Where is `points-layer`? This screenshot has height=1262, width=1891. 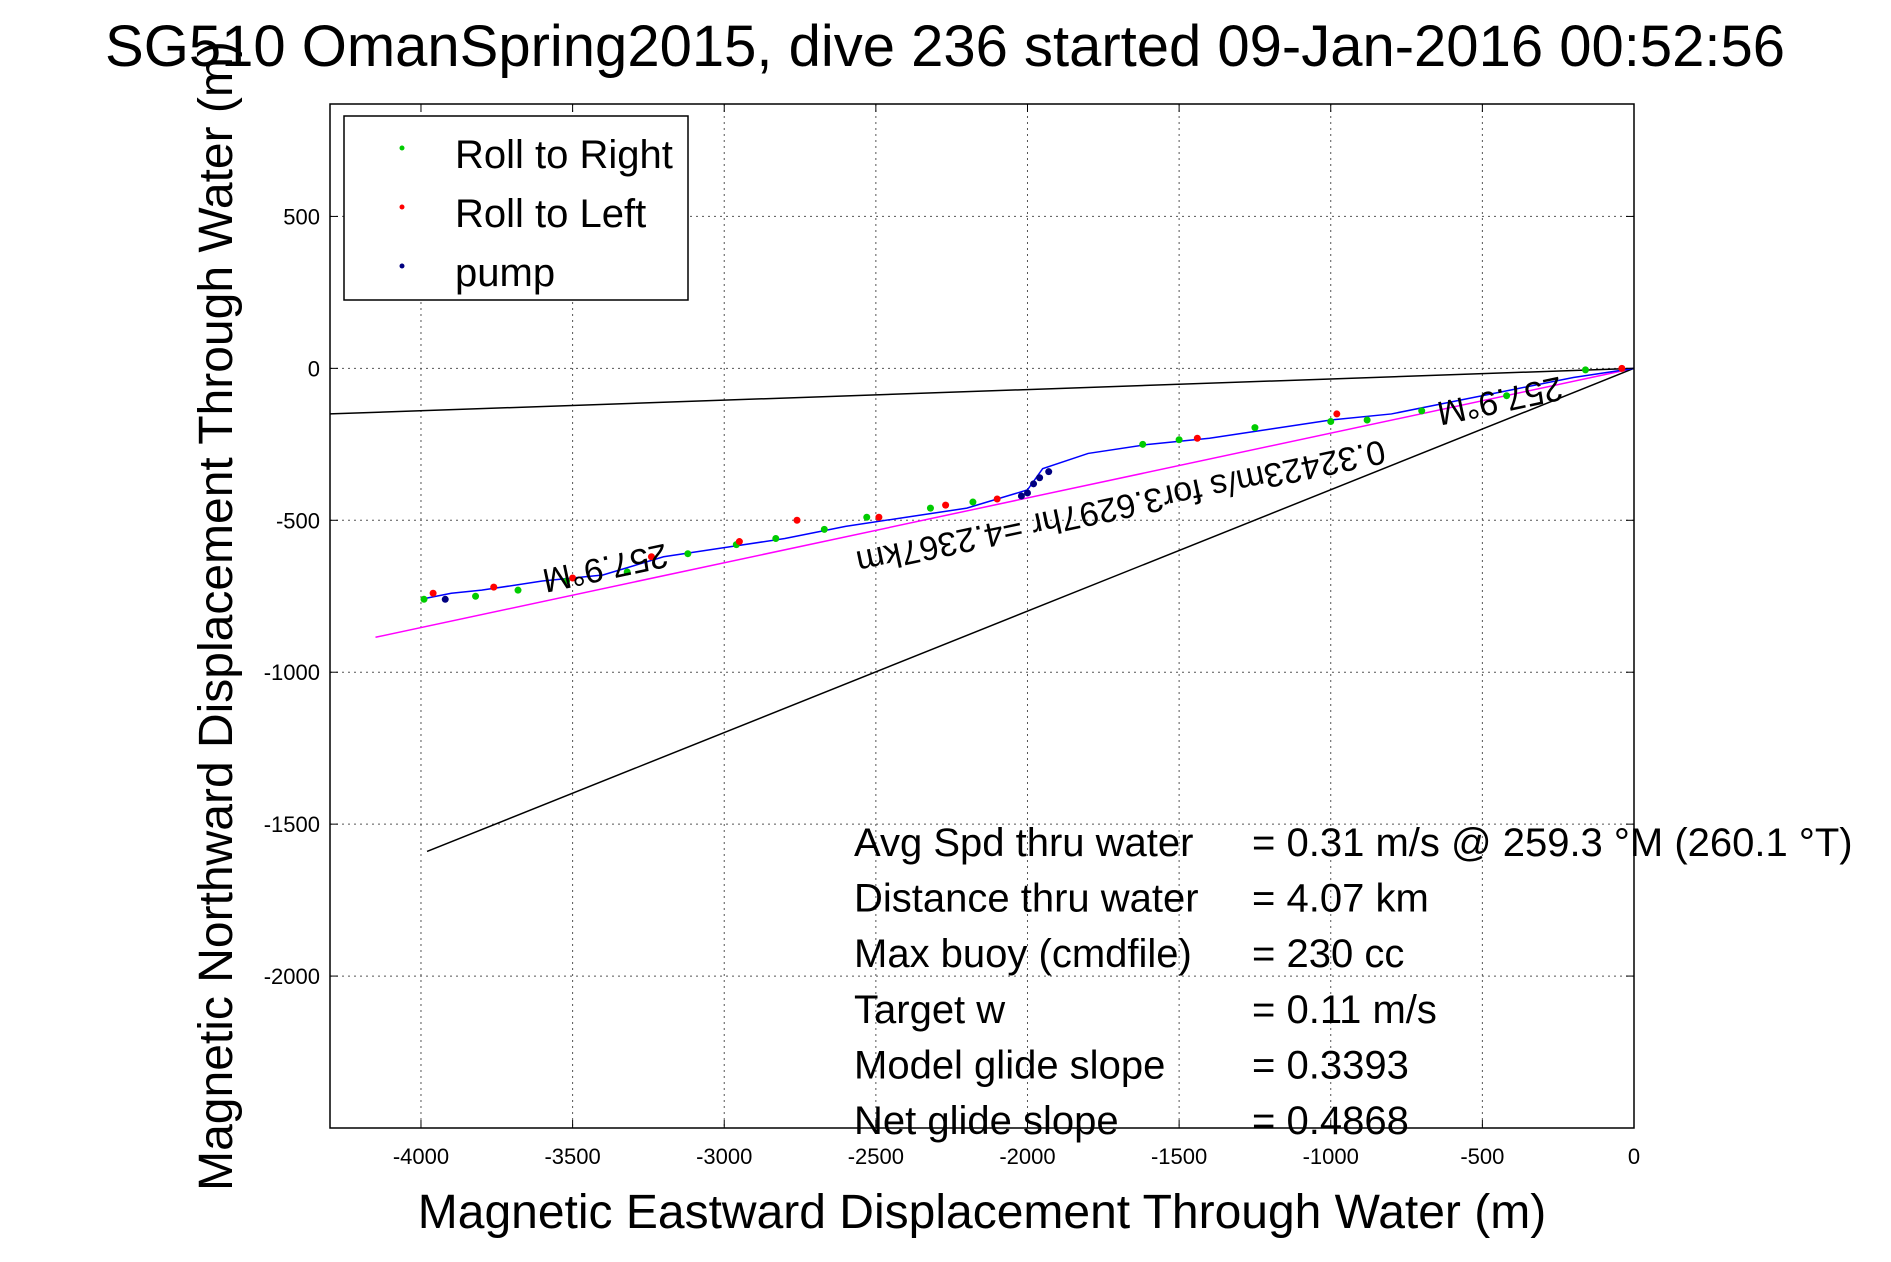 points-layer is located at coordinates (1023, 483).